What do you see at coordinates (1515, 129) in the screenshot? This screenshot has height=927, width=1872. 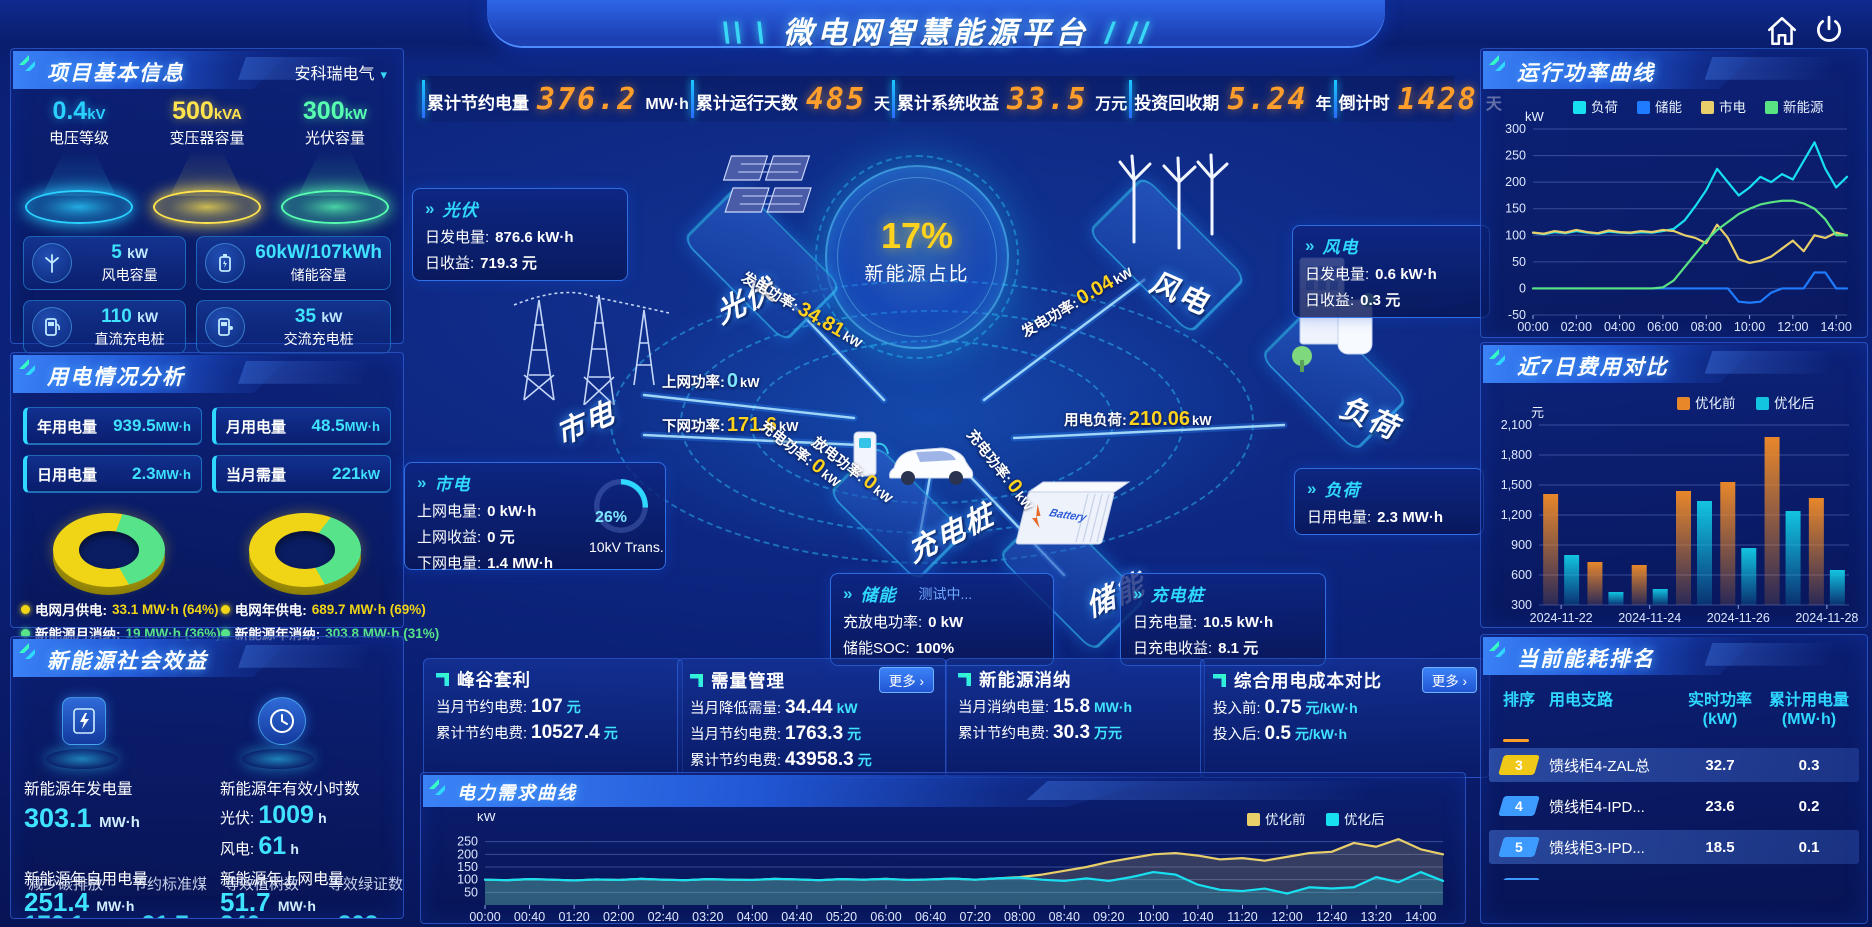 I see `svg-text: 300` at bounding box center [1515, 129].